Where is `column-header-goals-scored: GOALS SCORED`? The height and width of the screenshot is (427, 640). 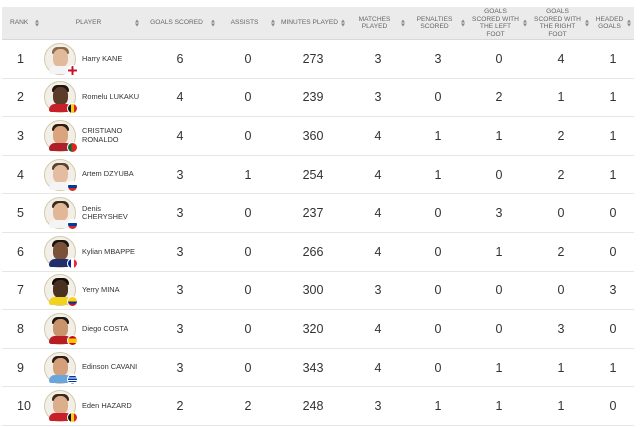
column-header-goals-scored: GOALS SCORED is located at coordinates (180, 23).